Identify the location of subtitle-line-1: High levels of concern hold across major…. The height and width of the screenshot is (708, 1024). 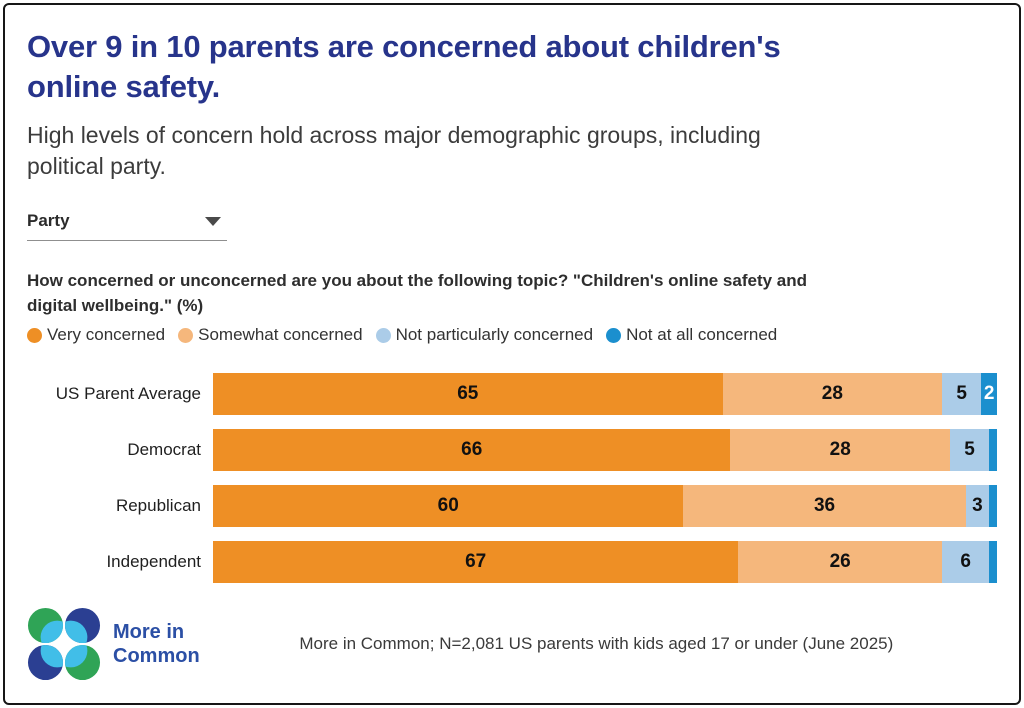
(394, 134).